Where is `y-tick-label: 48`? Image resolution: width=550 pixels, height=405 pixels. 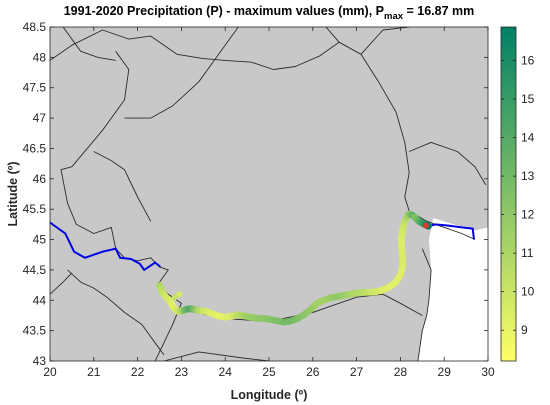 y-tick-label: 48 is located at coordinates (40, 57).